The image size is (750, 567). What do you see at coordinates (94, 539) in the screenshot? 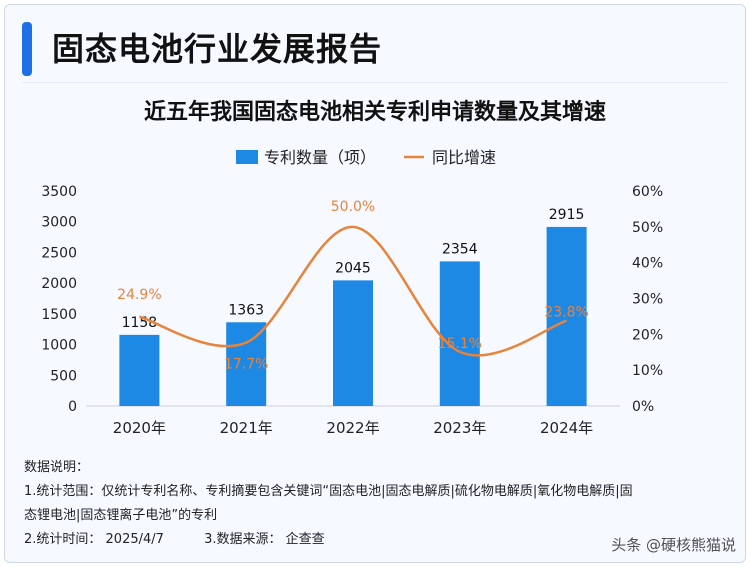
I see `notes-time: 2.统计时间： 2025/4/7` at bounding box center [94, 539].